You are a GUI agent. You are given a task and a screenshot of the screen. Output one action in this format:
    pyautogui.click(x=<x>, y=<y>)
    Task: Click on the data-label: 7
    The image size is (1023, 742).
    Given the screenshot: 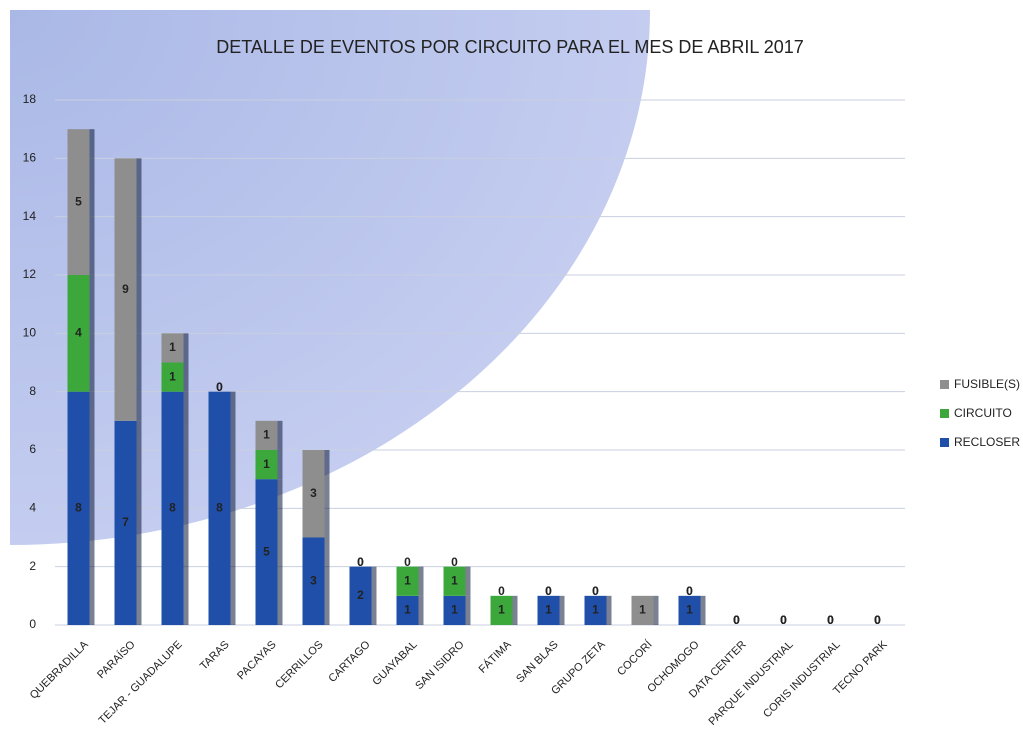 What is the action you would take?
    pyautogui.click(x=125, y=522)
    